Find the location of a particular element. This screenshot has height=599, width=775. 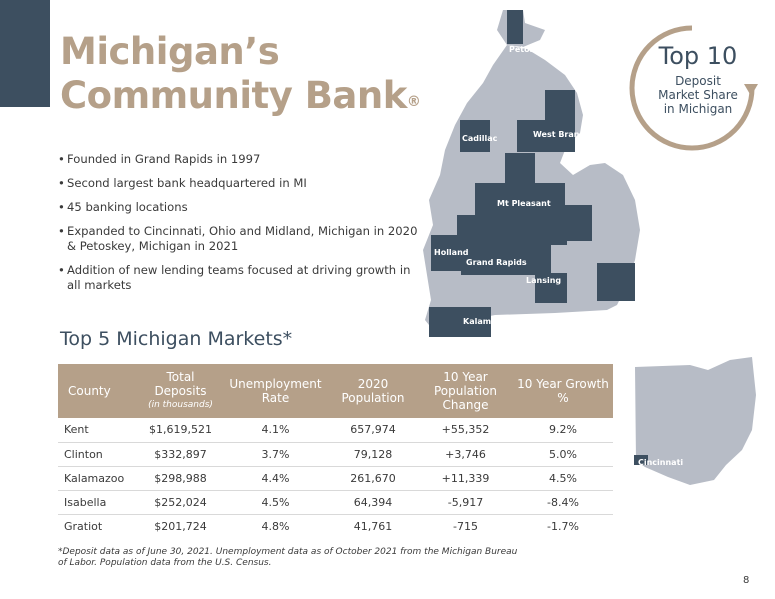

table-row: Clinton $332,897 3.7% 79,128 +3,746 5.0% is located at coordinates (335, 454).